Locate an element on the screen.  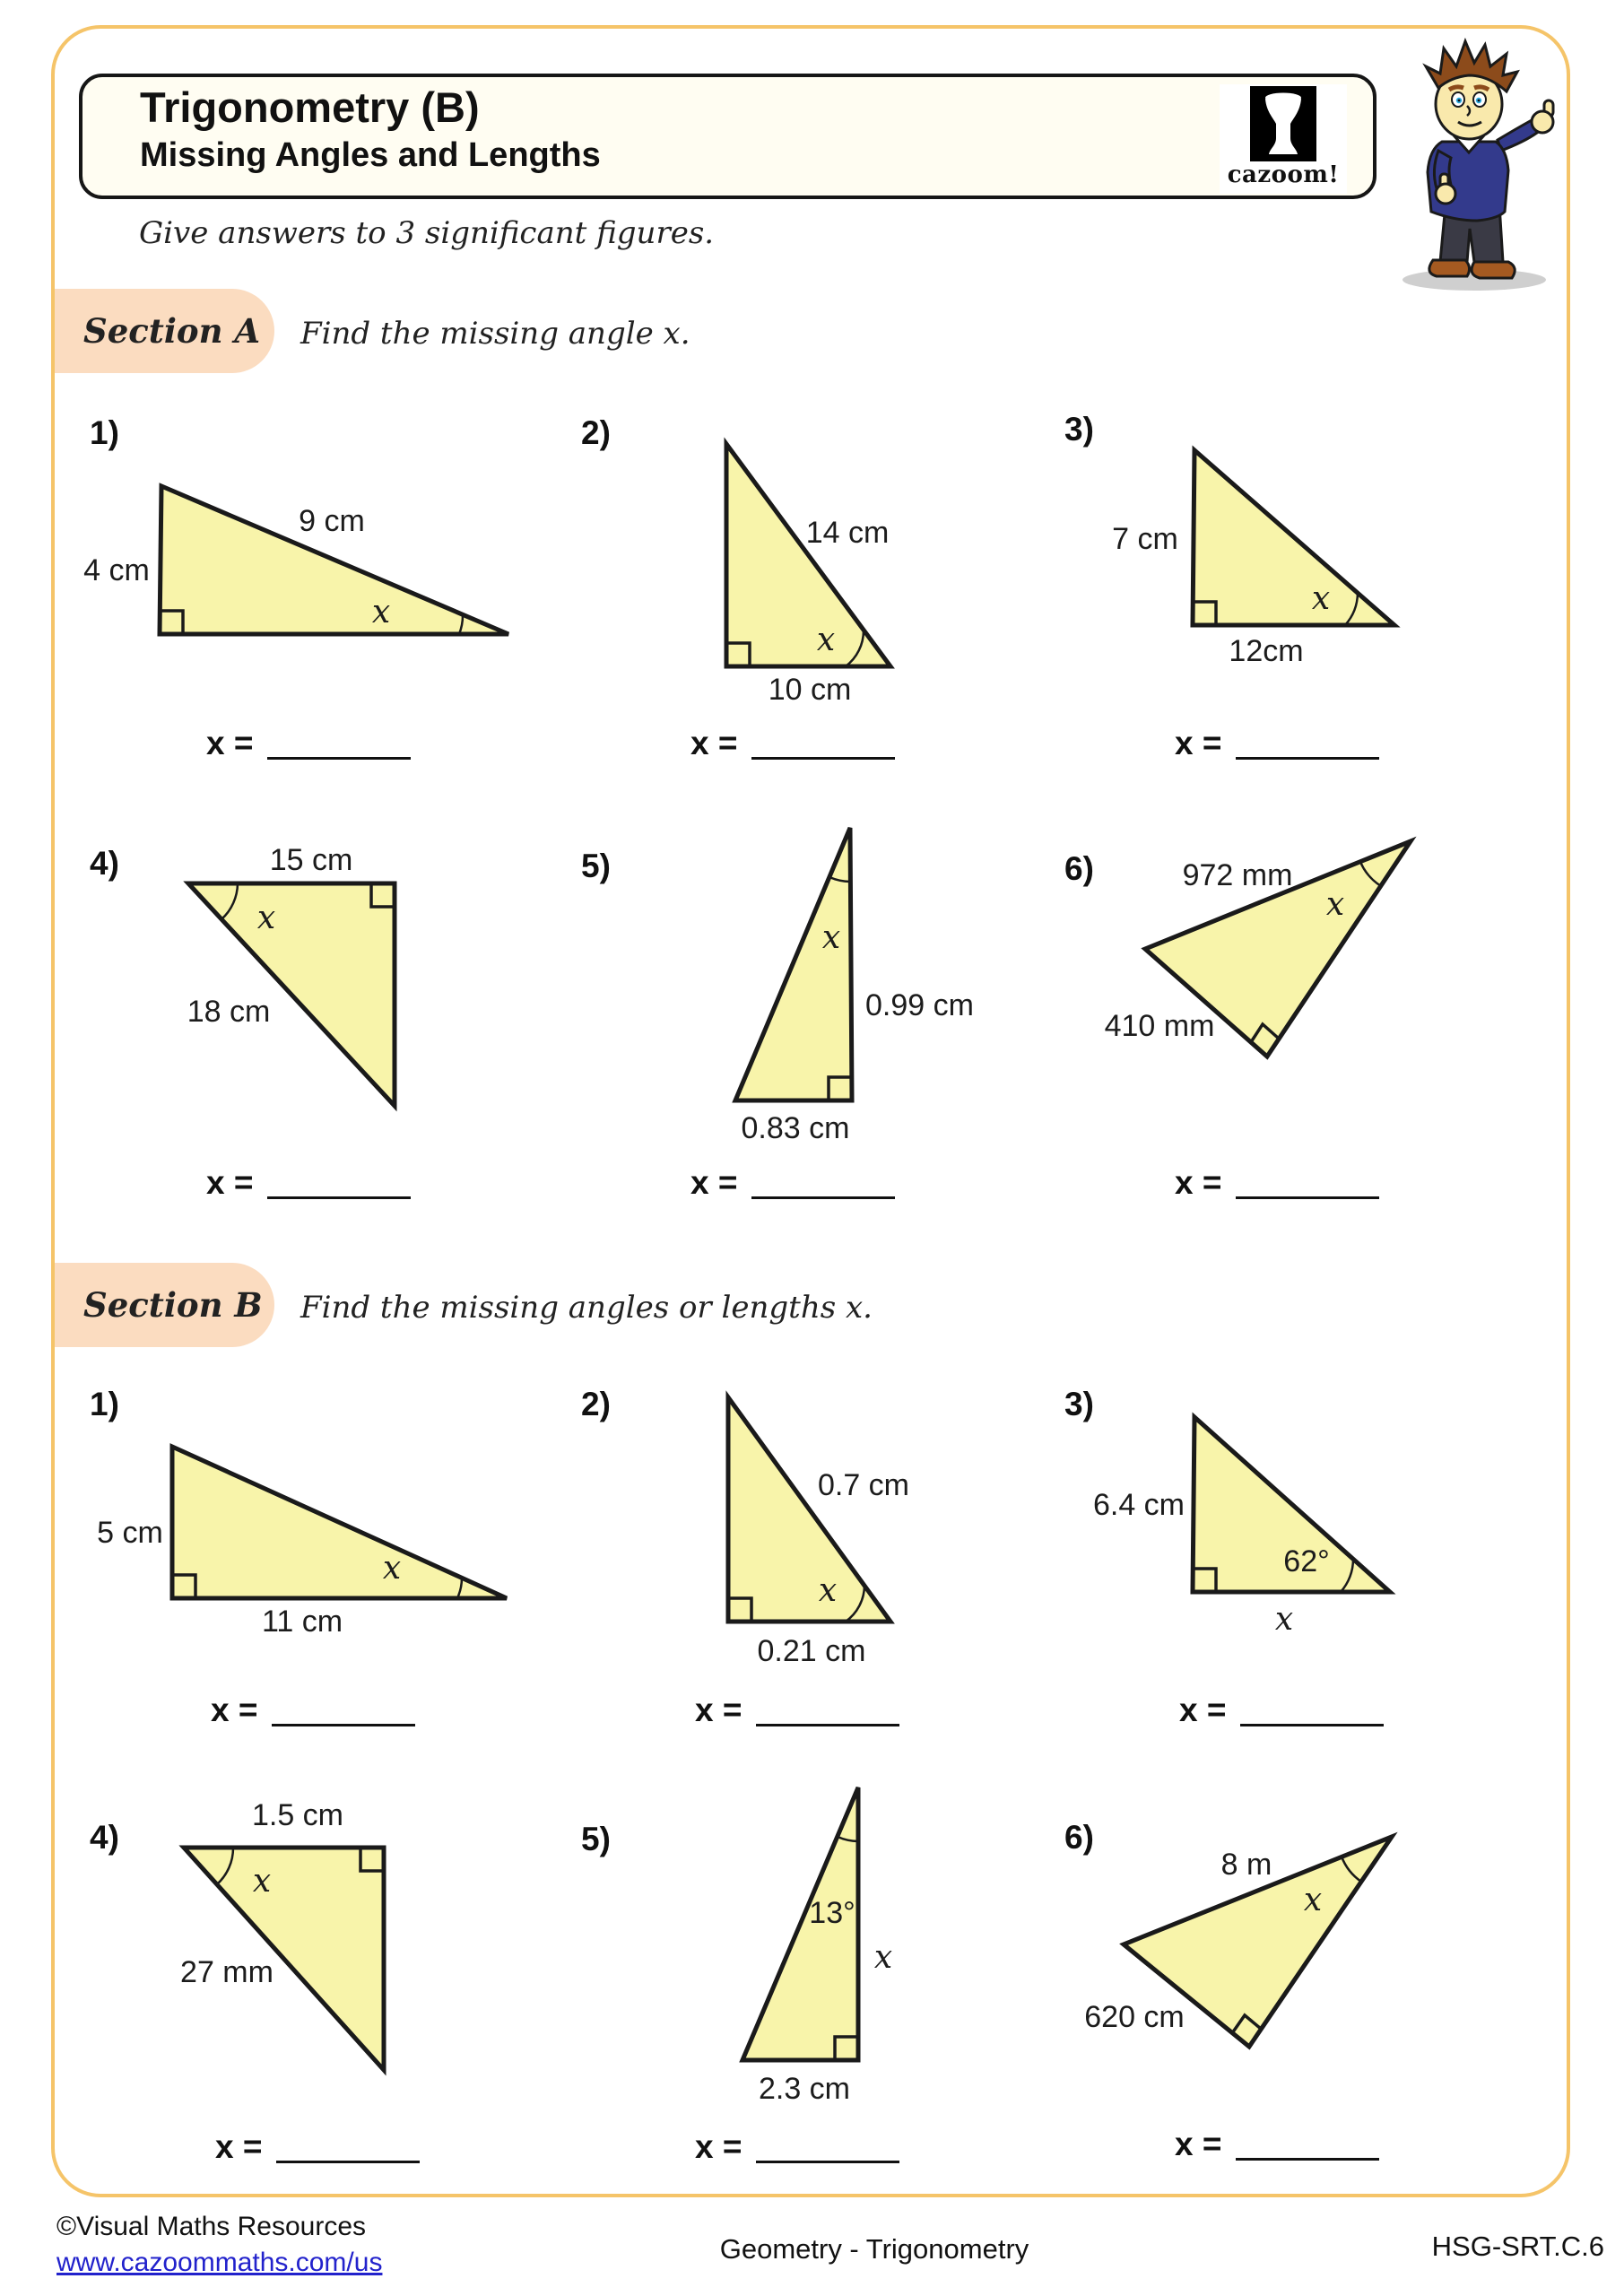
problem-number: 3) is located at coordinates (1079, 429).